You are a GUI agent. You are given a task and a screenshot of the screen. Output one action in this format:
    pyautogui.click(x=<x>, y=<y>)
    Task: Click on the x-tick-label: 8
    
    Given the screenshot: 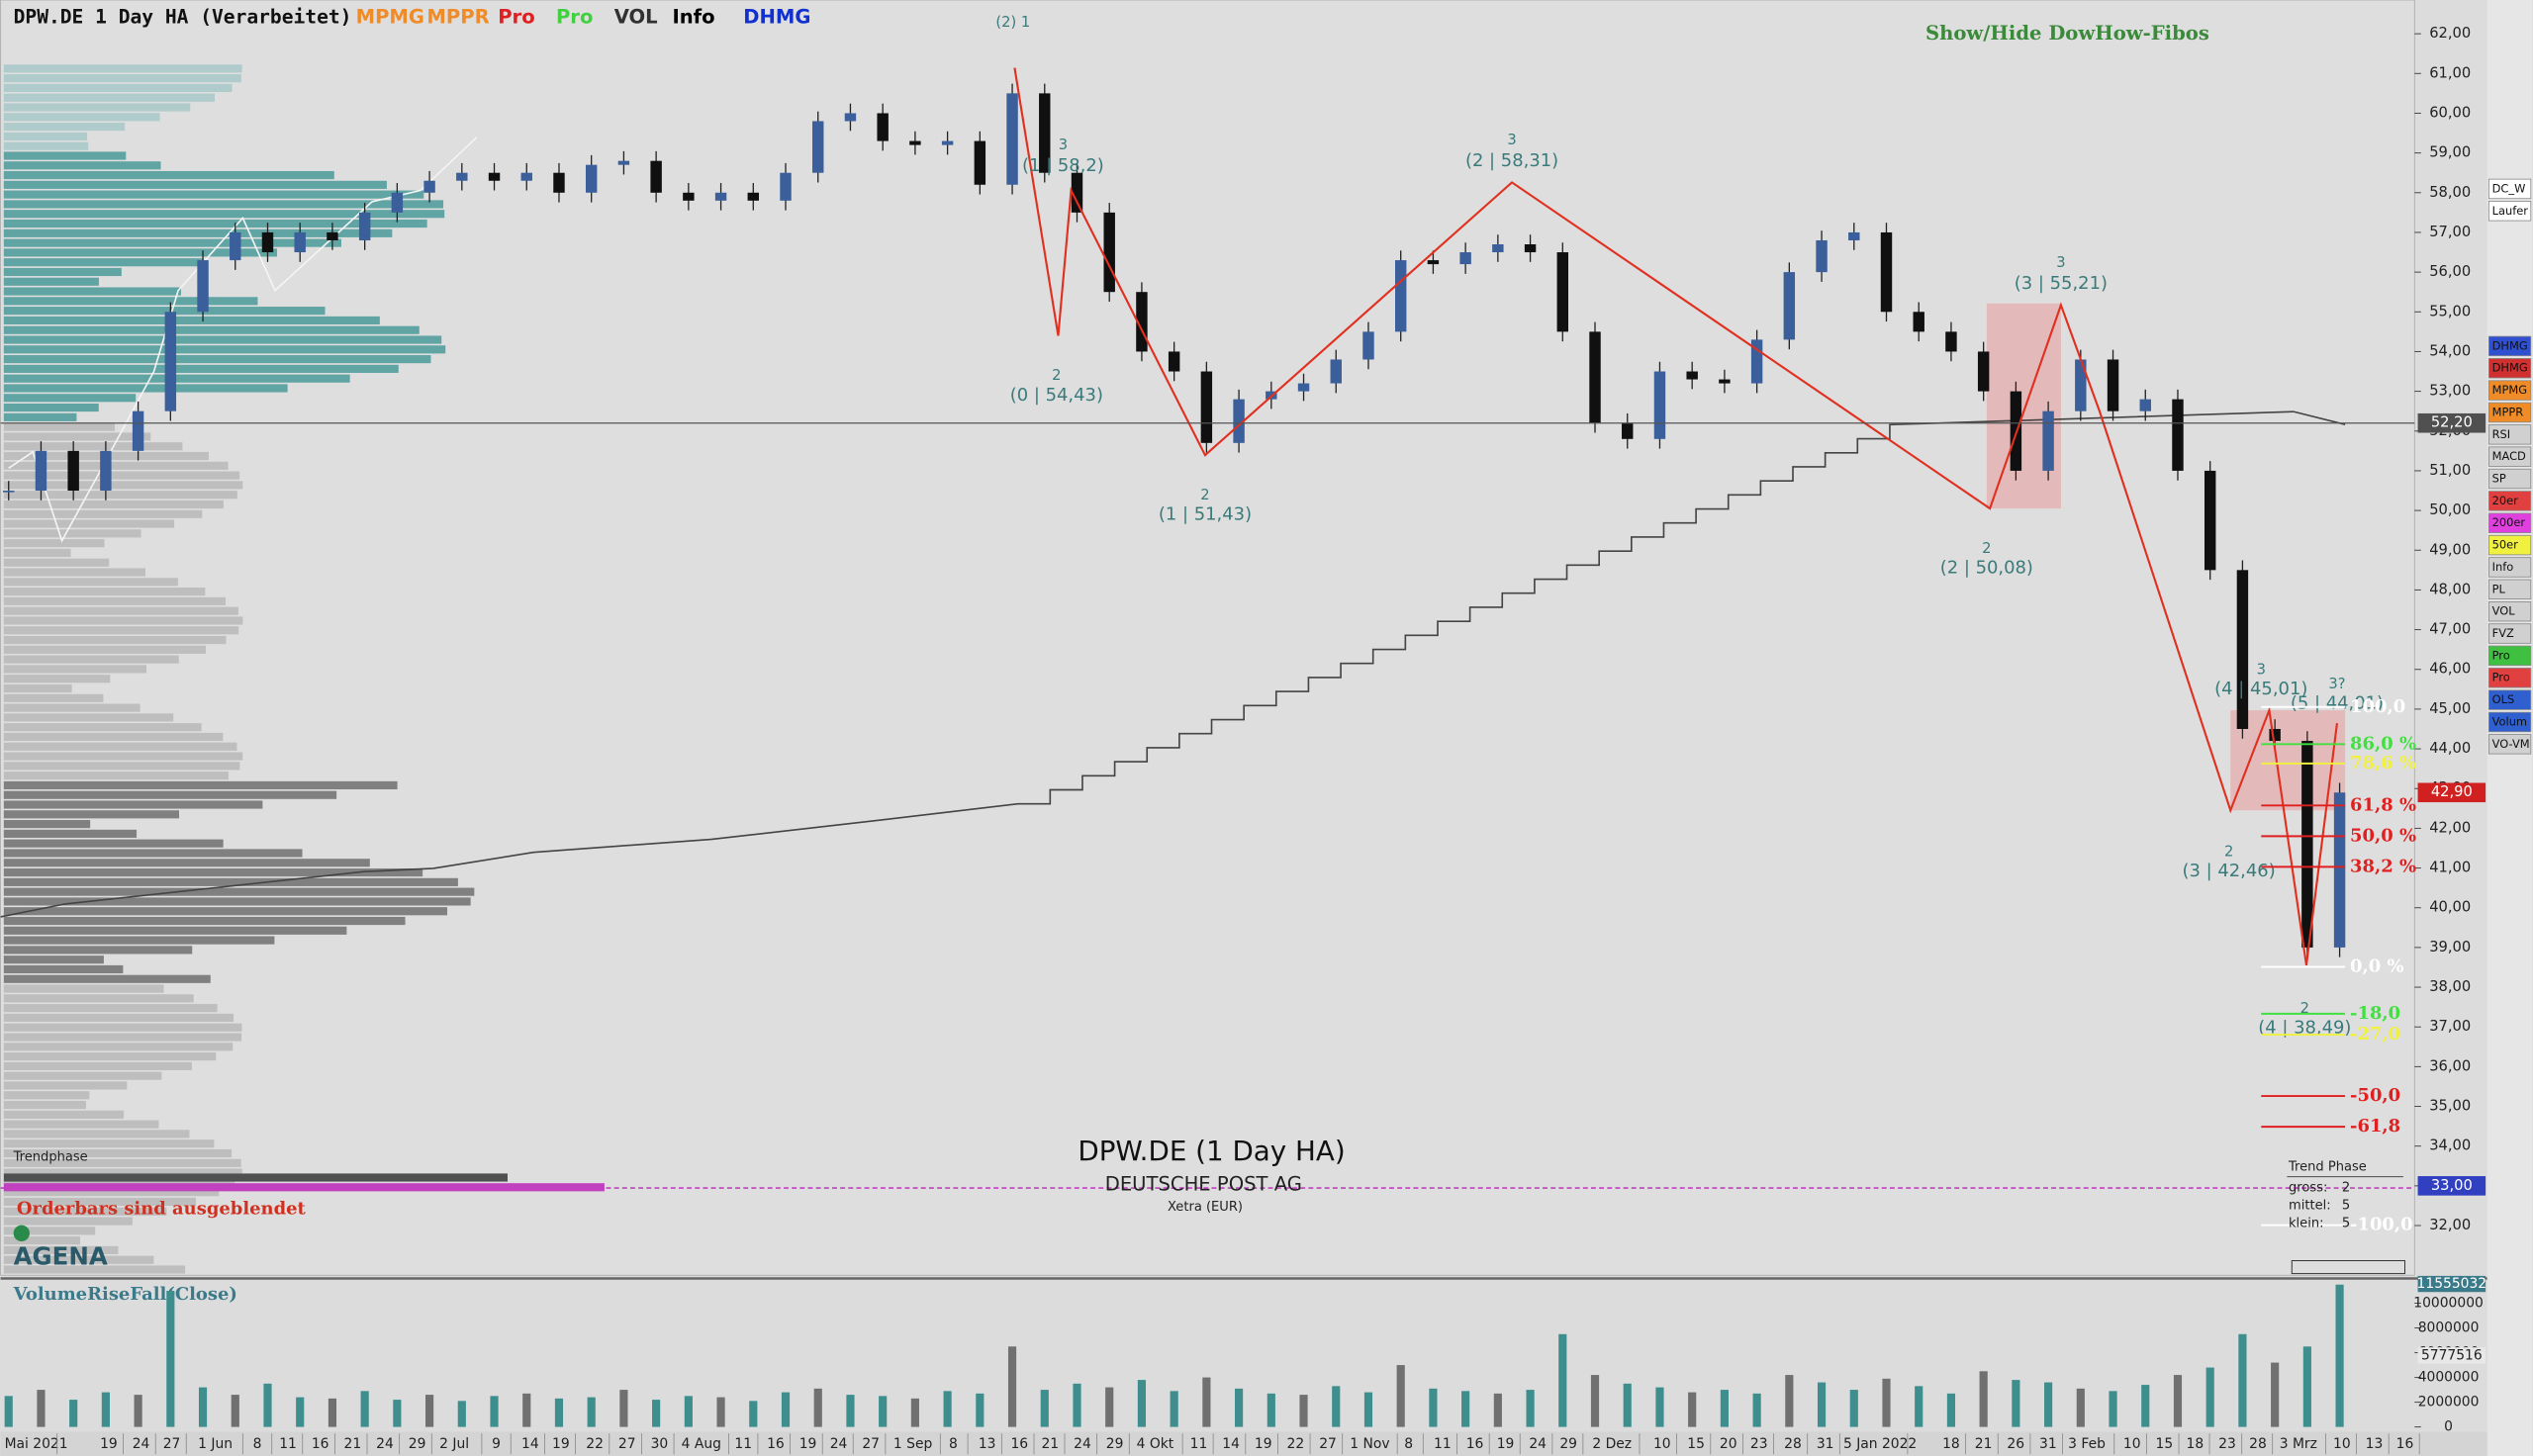 What is the action you would take?
    pyautogui.click(x=953, y=1444)
    